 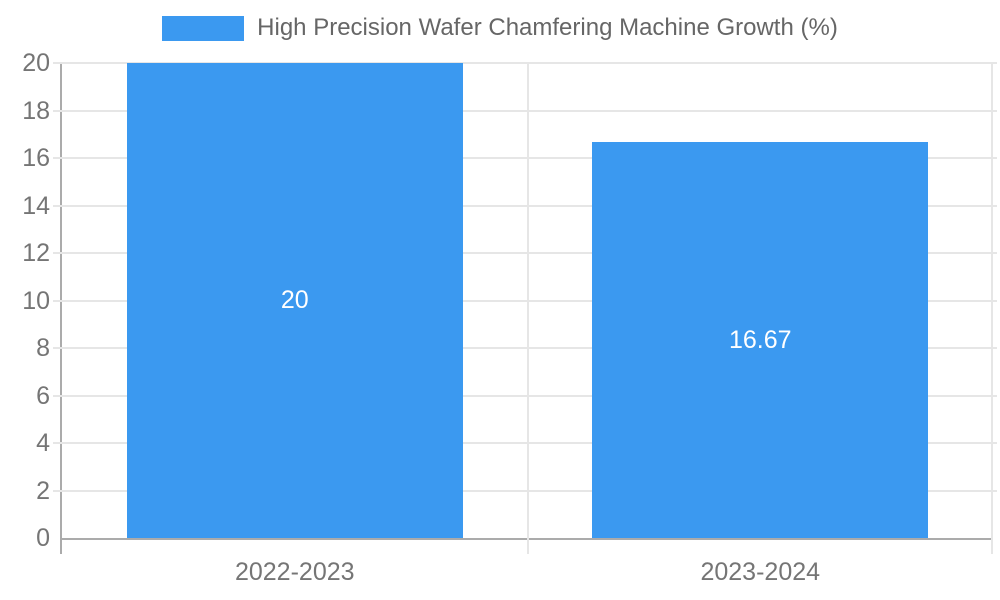 What do you see at coordinates (36, 300) in the screenshot?
I see `y-tick-label: 10` at bounding box center [36, 300].